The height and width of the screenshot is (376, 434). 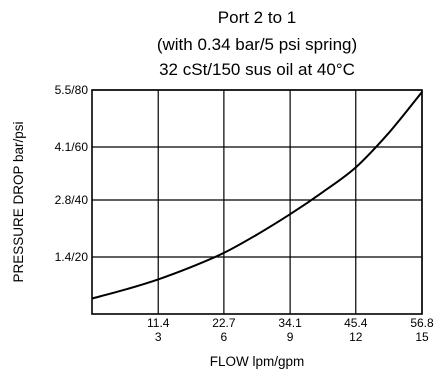 I want to click on y-tick-label: 2.8/40, so click(x=72, y=200).